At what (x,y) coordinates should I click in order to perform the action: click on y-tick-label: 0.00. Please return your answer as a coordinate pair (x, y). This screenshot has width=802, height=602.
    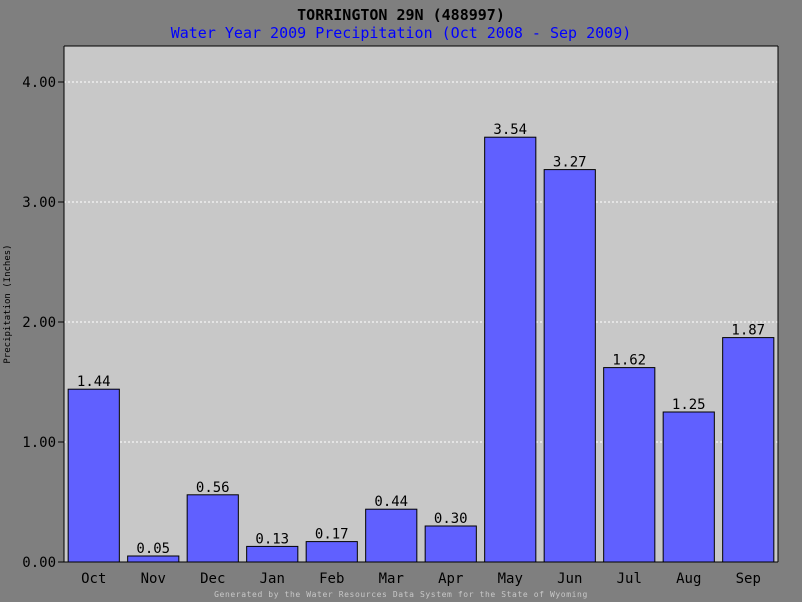
    Looking at the image, I should click on (39, 563).